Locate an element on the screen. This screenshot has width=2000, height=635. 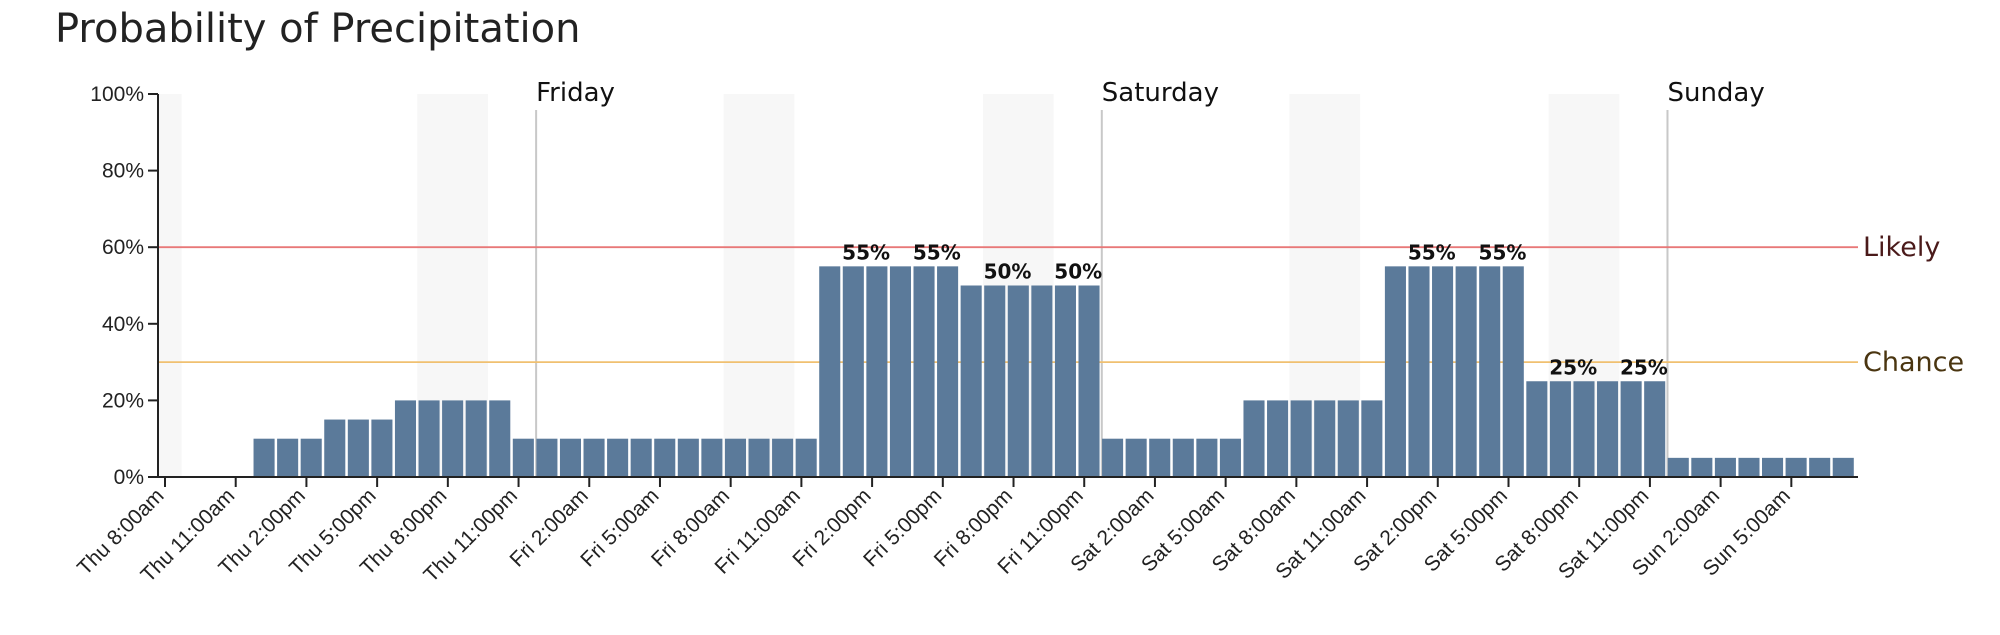
data-labels: 55% 55% 50% 50% 55% 55% 25% 25% is located at coordinates (1255, 309).